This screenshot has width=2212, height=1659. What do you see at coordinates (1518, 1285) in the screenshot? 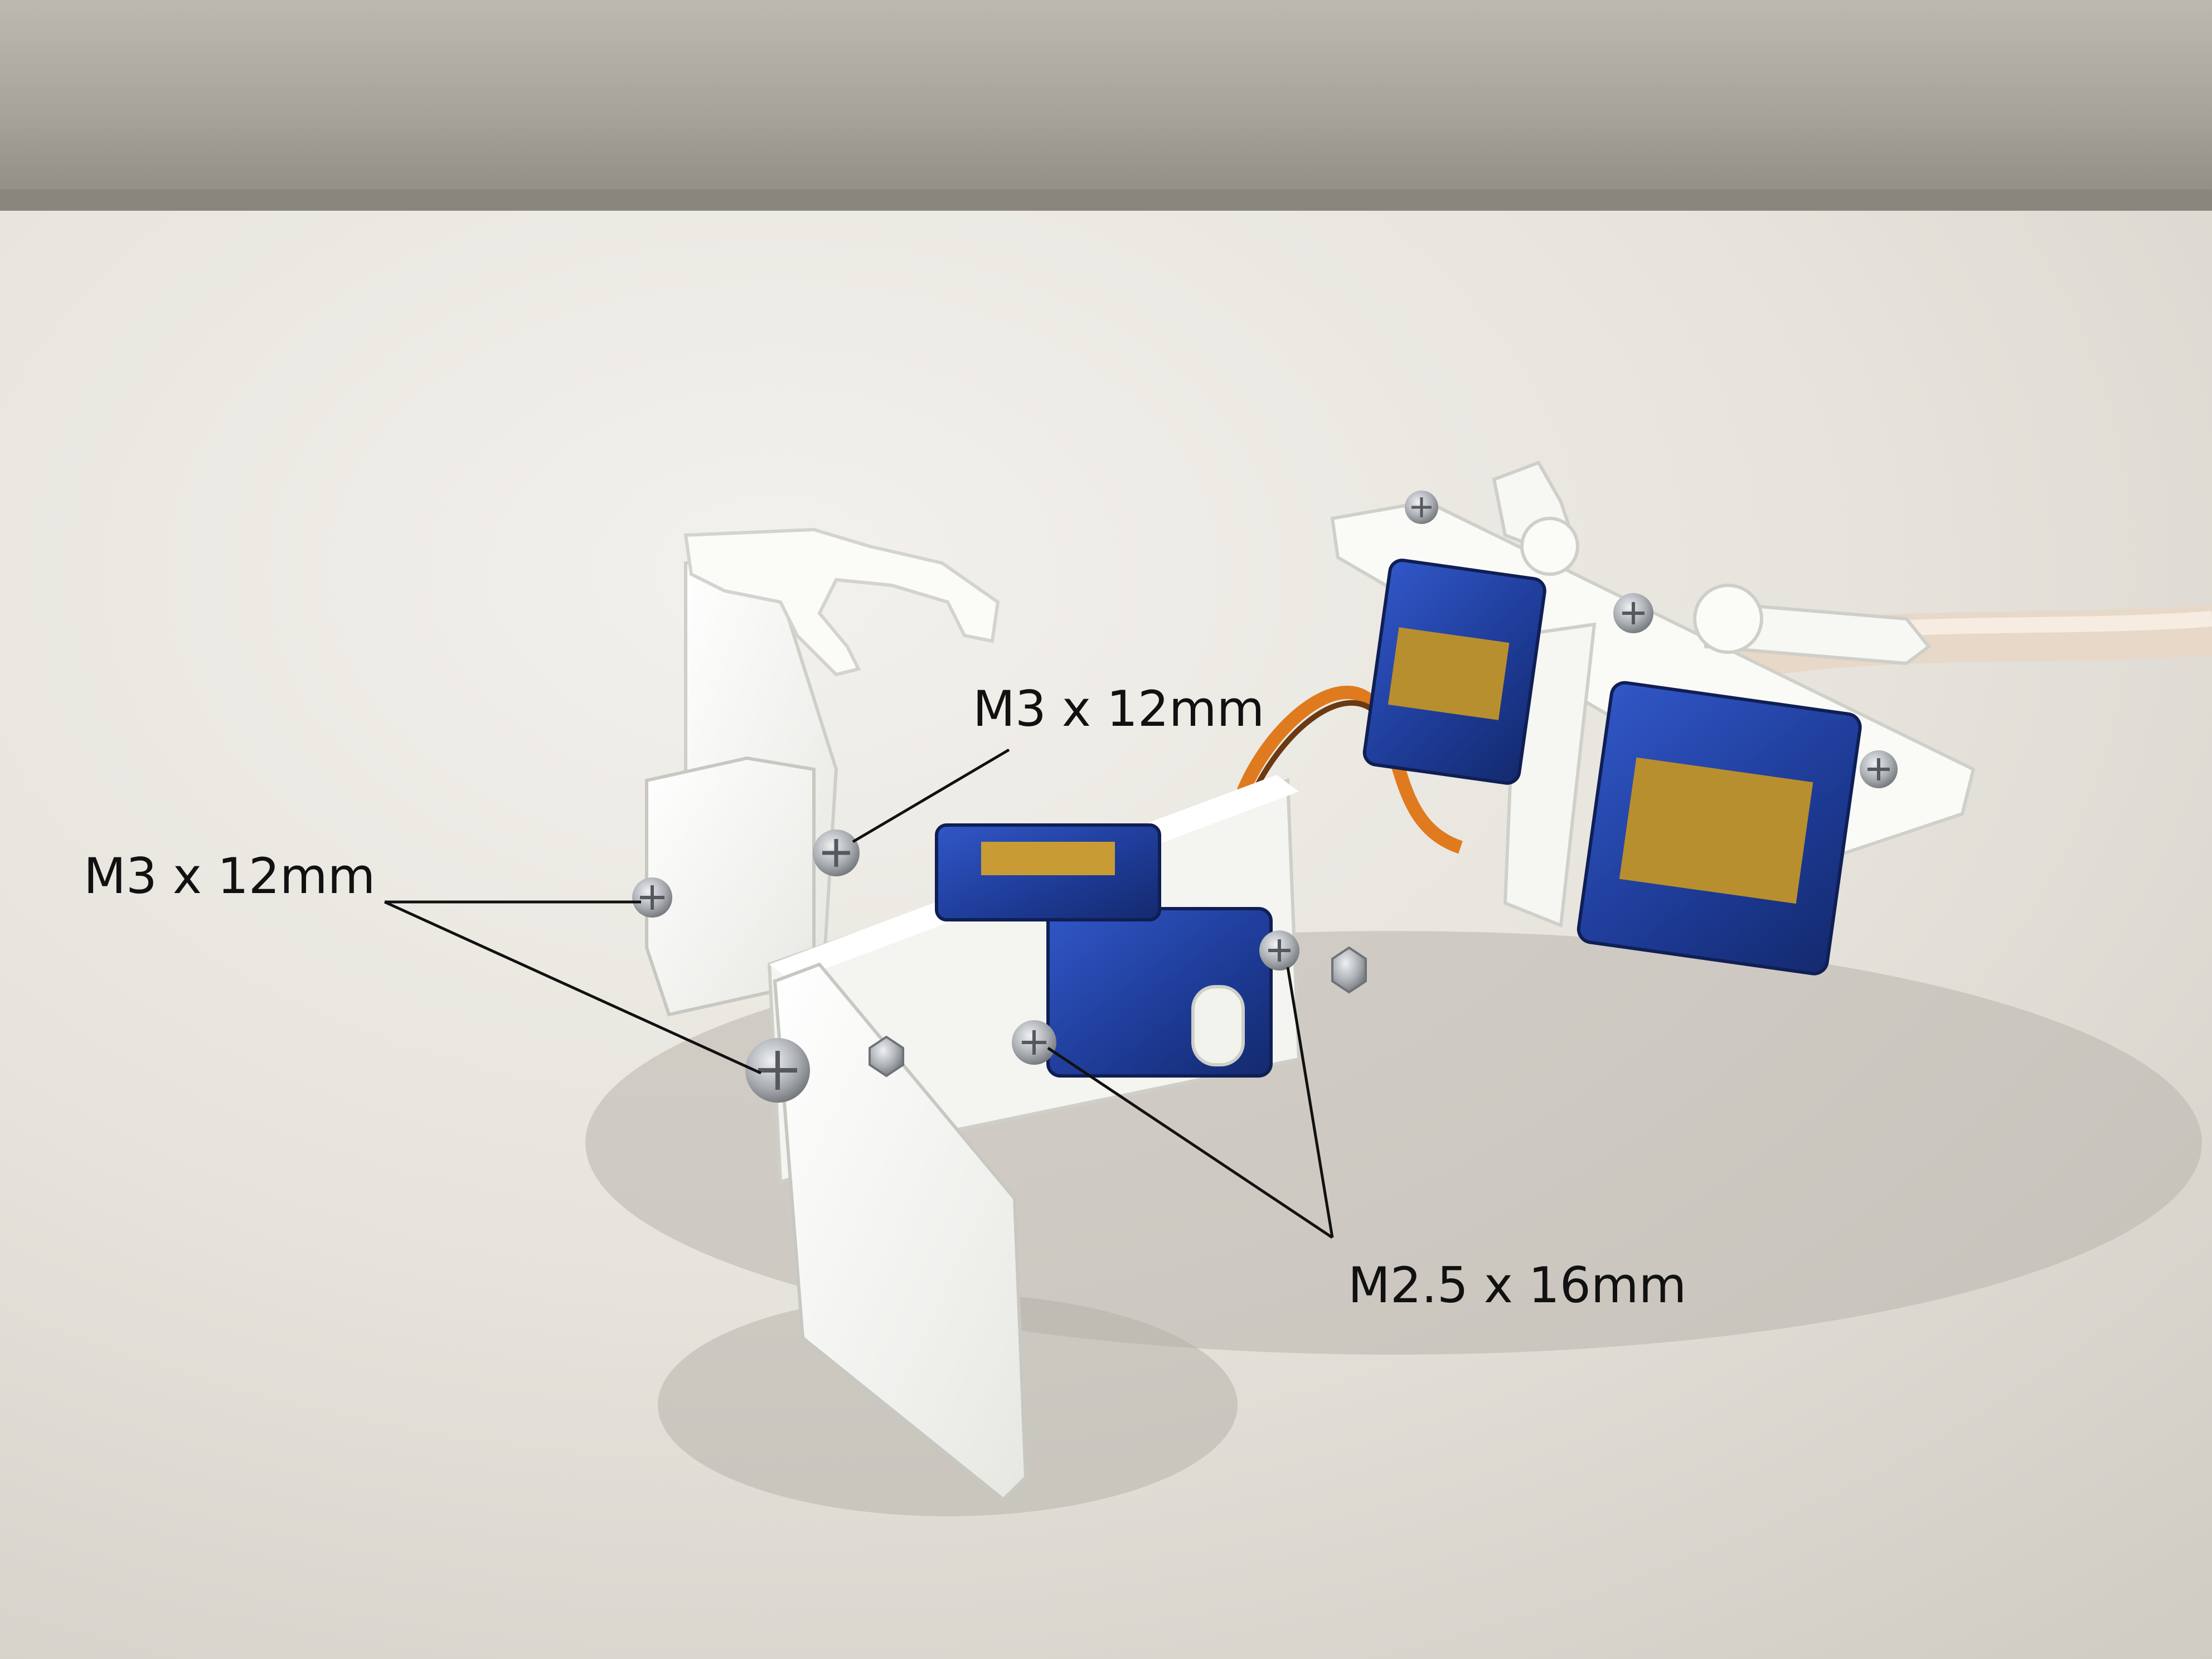
I see `callout-label-bottom: M2.5 x 16mm` at bounding box center [1518, 1285].